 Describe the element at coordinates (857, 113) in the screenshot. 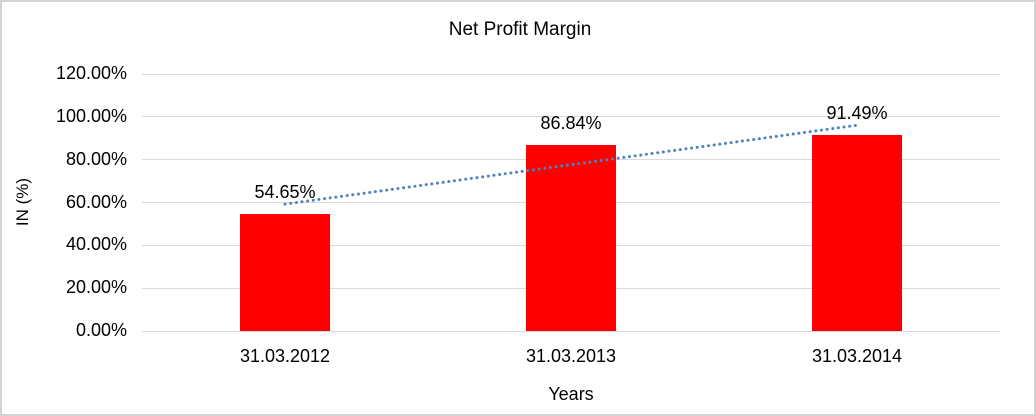

I see `bar-data-label: 91.49%` at that location.